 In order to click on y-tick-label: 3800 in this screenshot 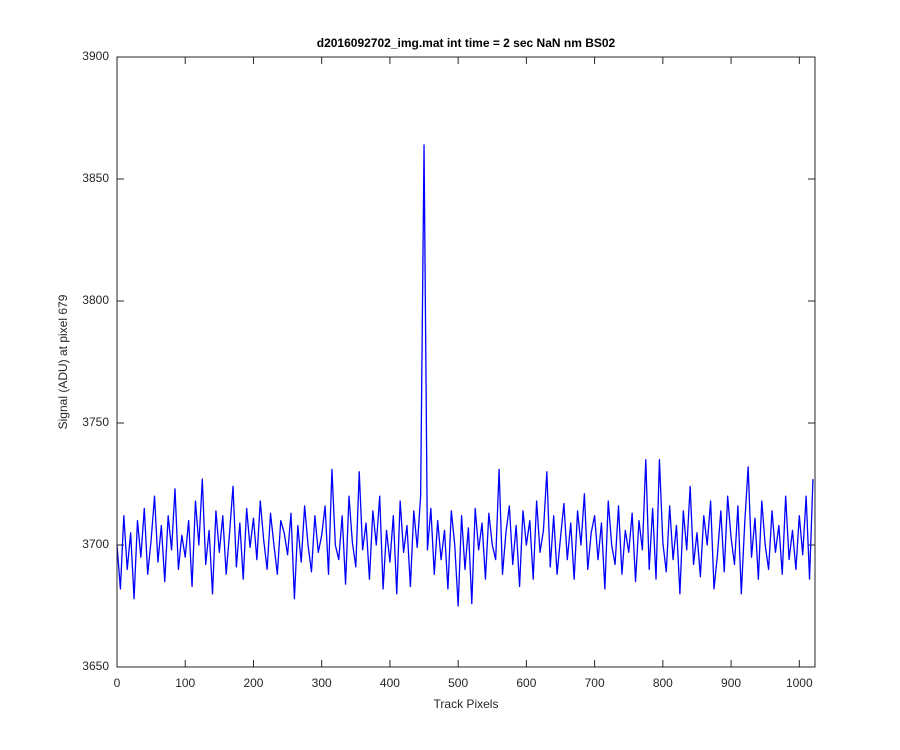, I will do `click(95, 300)`.